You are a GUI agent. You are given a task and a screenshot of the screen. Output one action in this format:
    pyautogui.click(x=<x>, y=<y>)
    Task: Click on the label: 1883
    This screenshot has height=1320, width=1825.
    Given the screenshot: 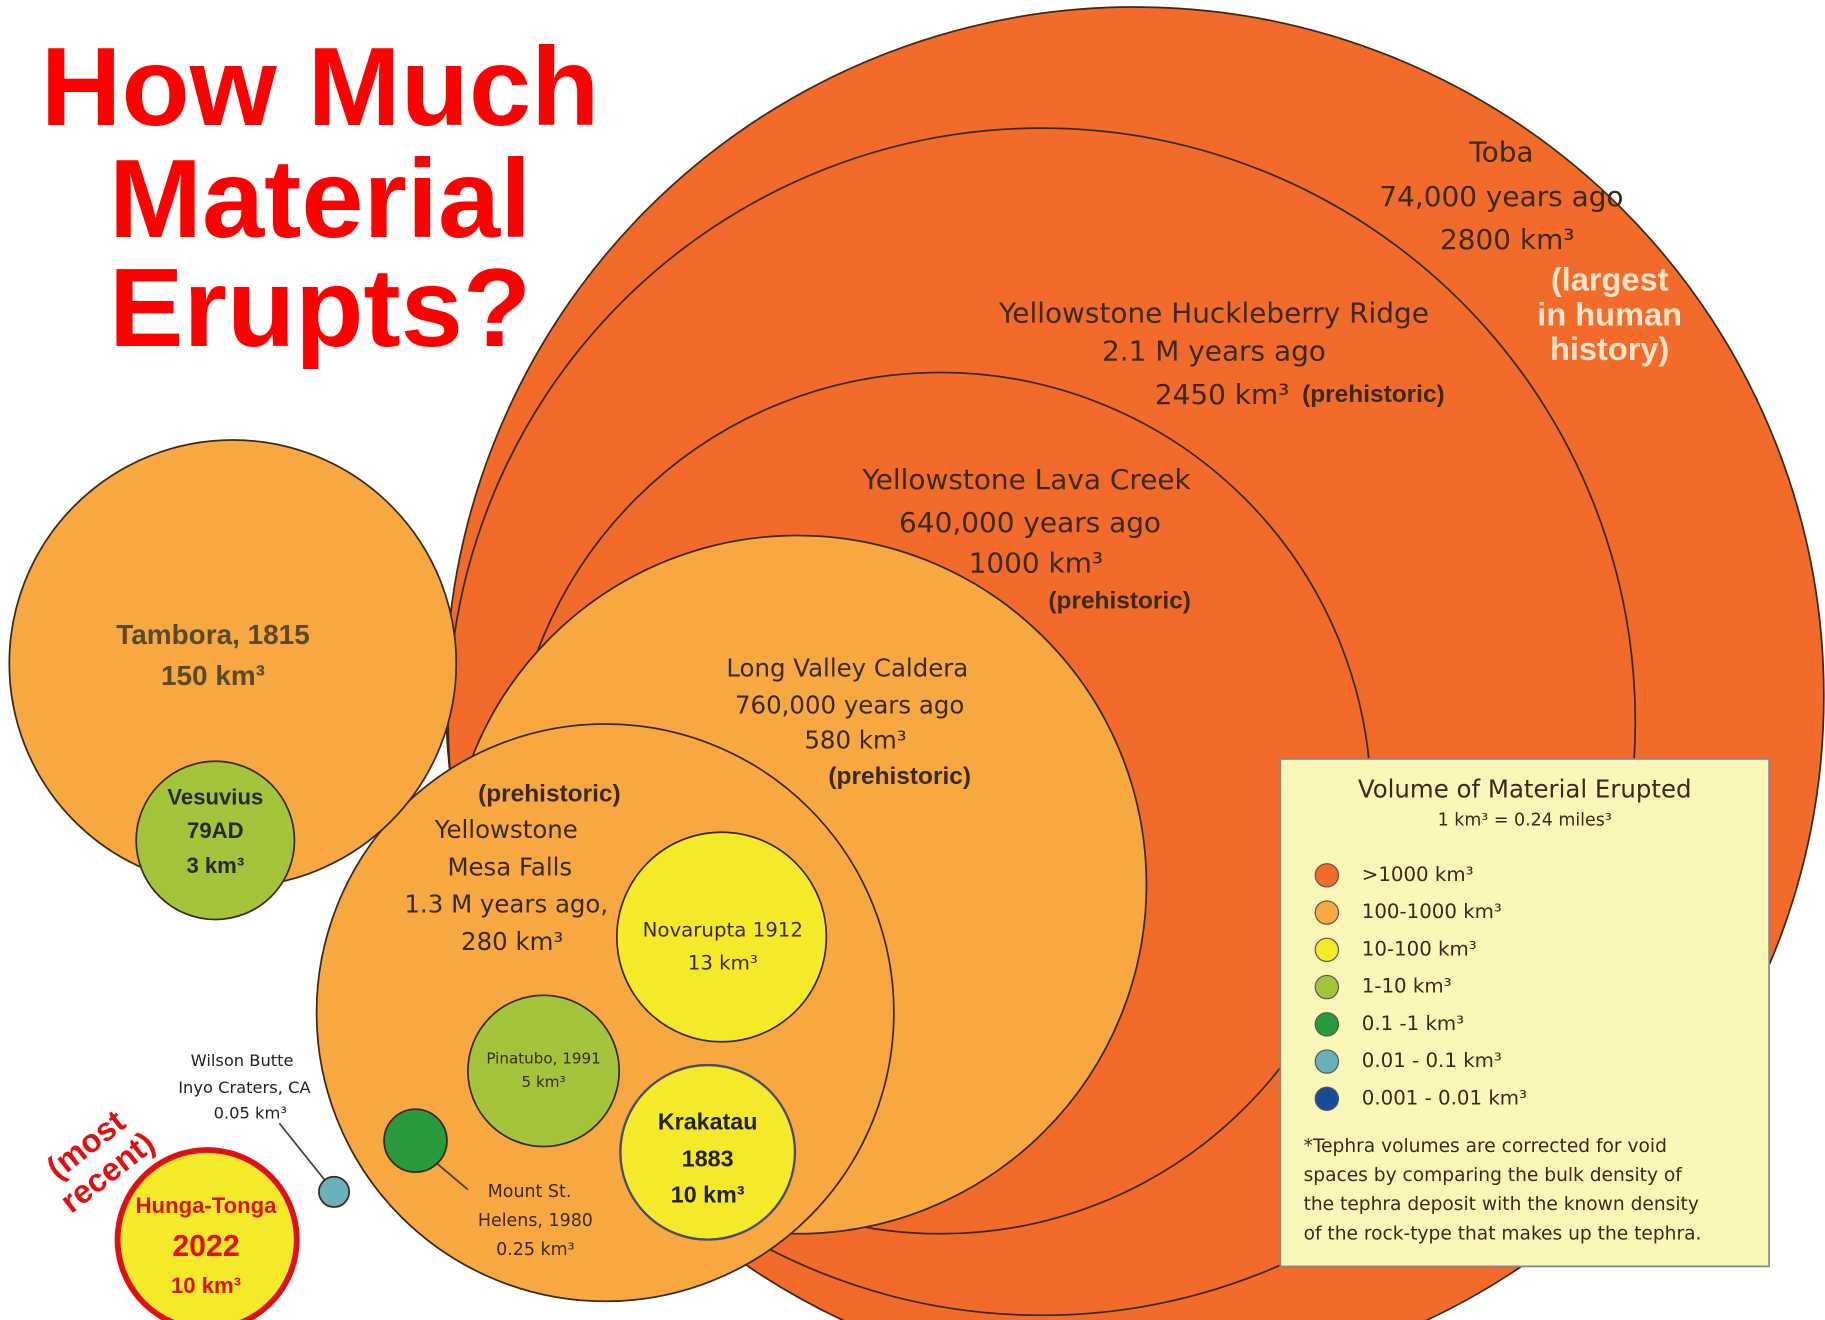 What is the action you would take?
    pyautogui.click(x=708, y=1159)
    